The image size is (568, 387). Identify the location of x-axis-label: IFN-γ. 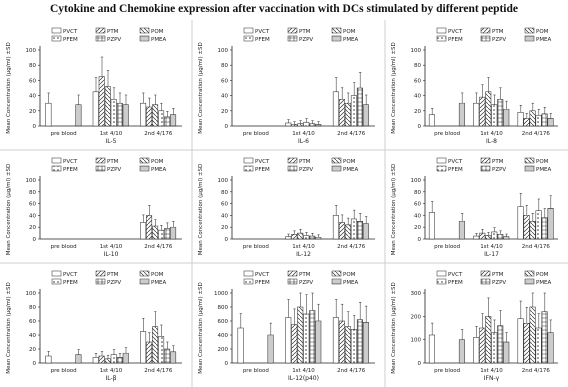
(492, 378).